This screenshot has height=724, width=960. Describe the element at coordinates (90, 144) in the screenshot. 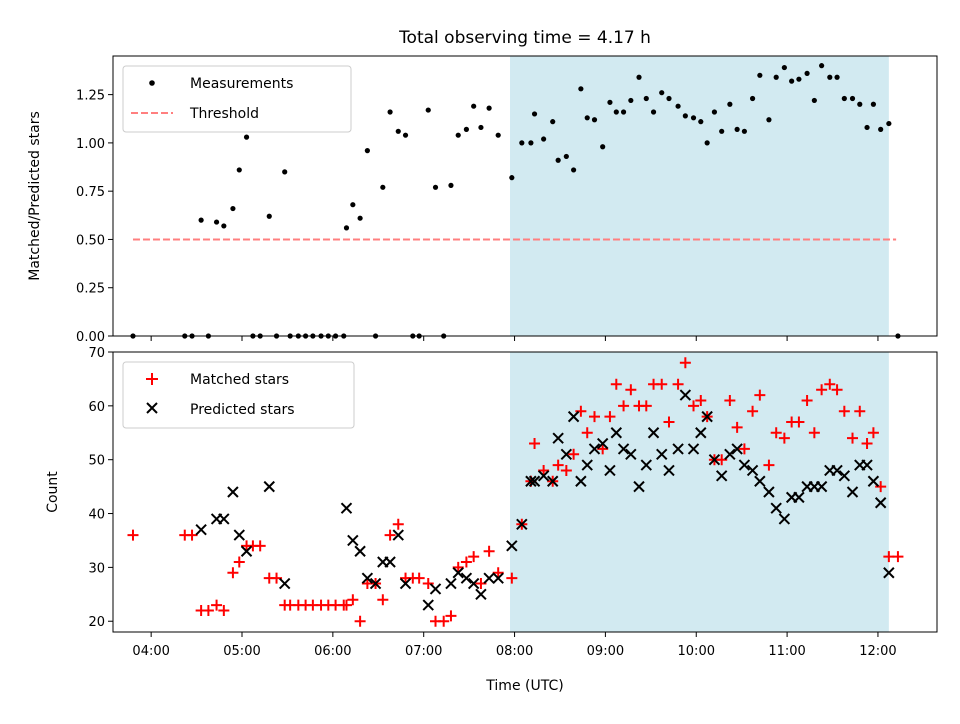

I see `ratio-y-tick-label: 1.00` at that location.